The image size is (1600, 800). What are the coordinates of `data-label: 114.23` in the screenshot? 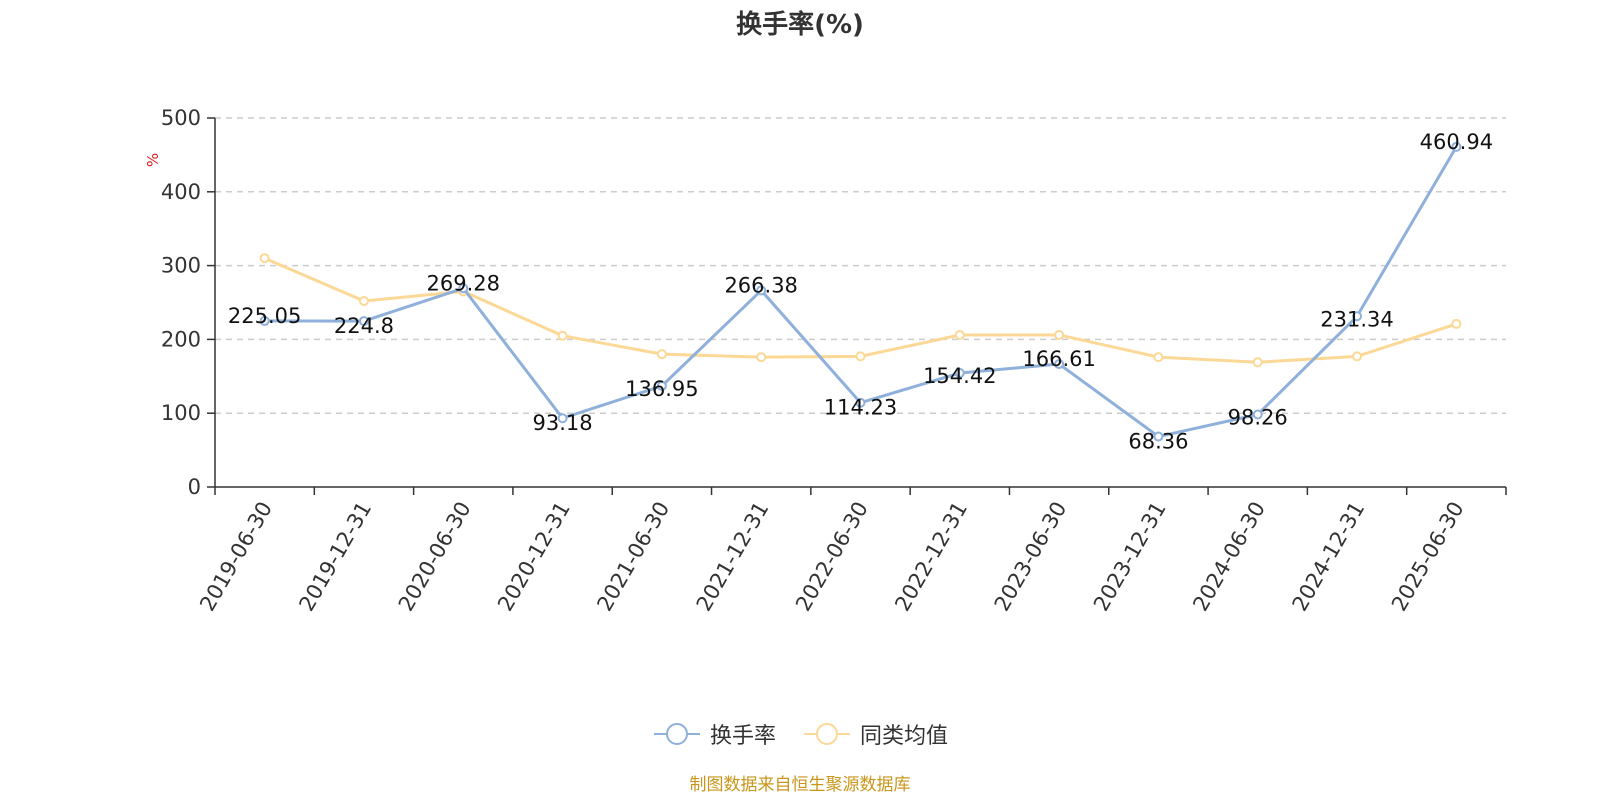 It's located at (860, 408).